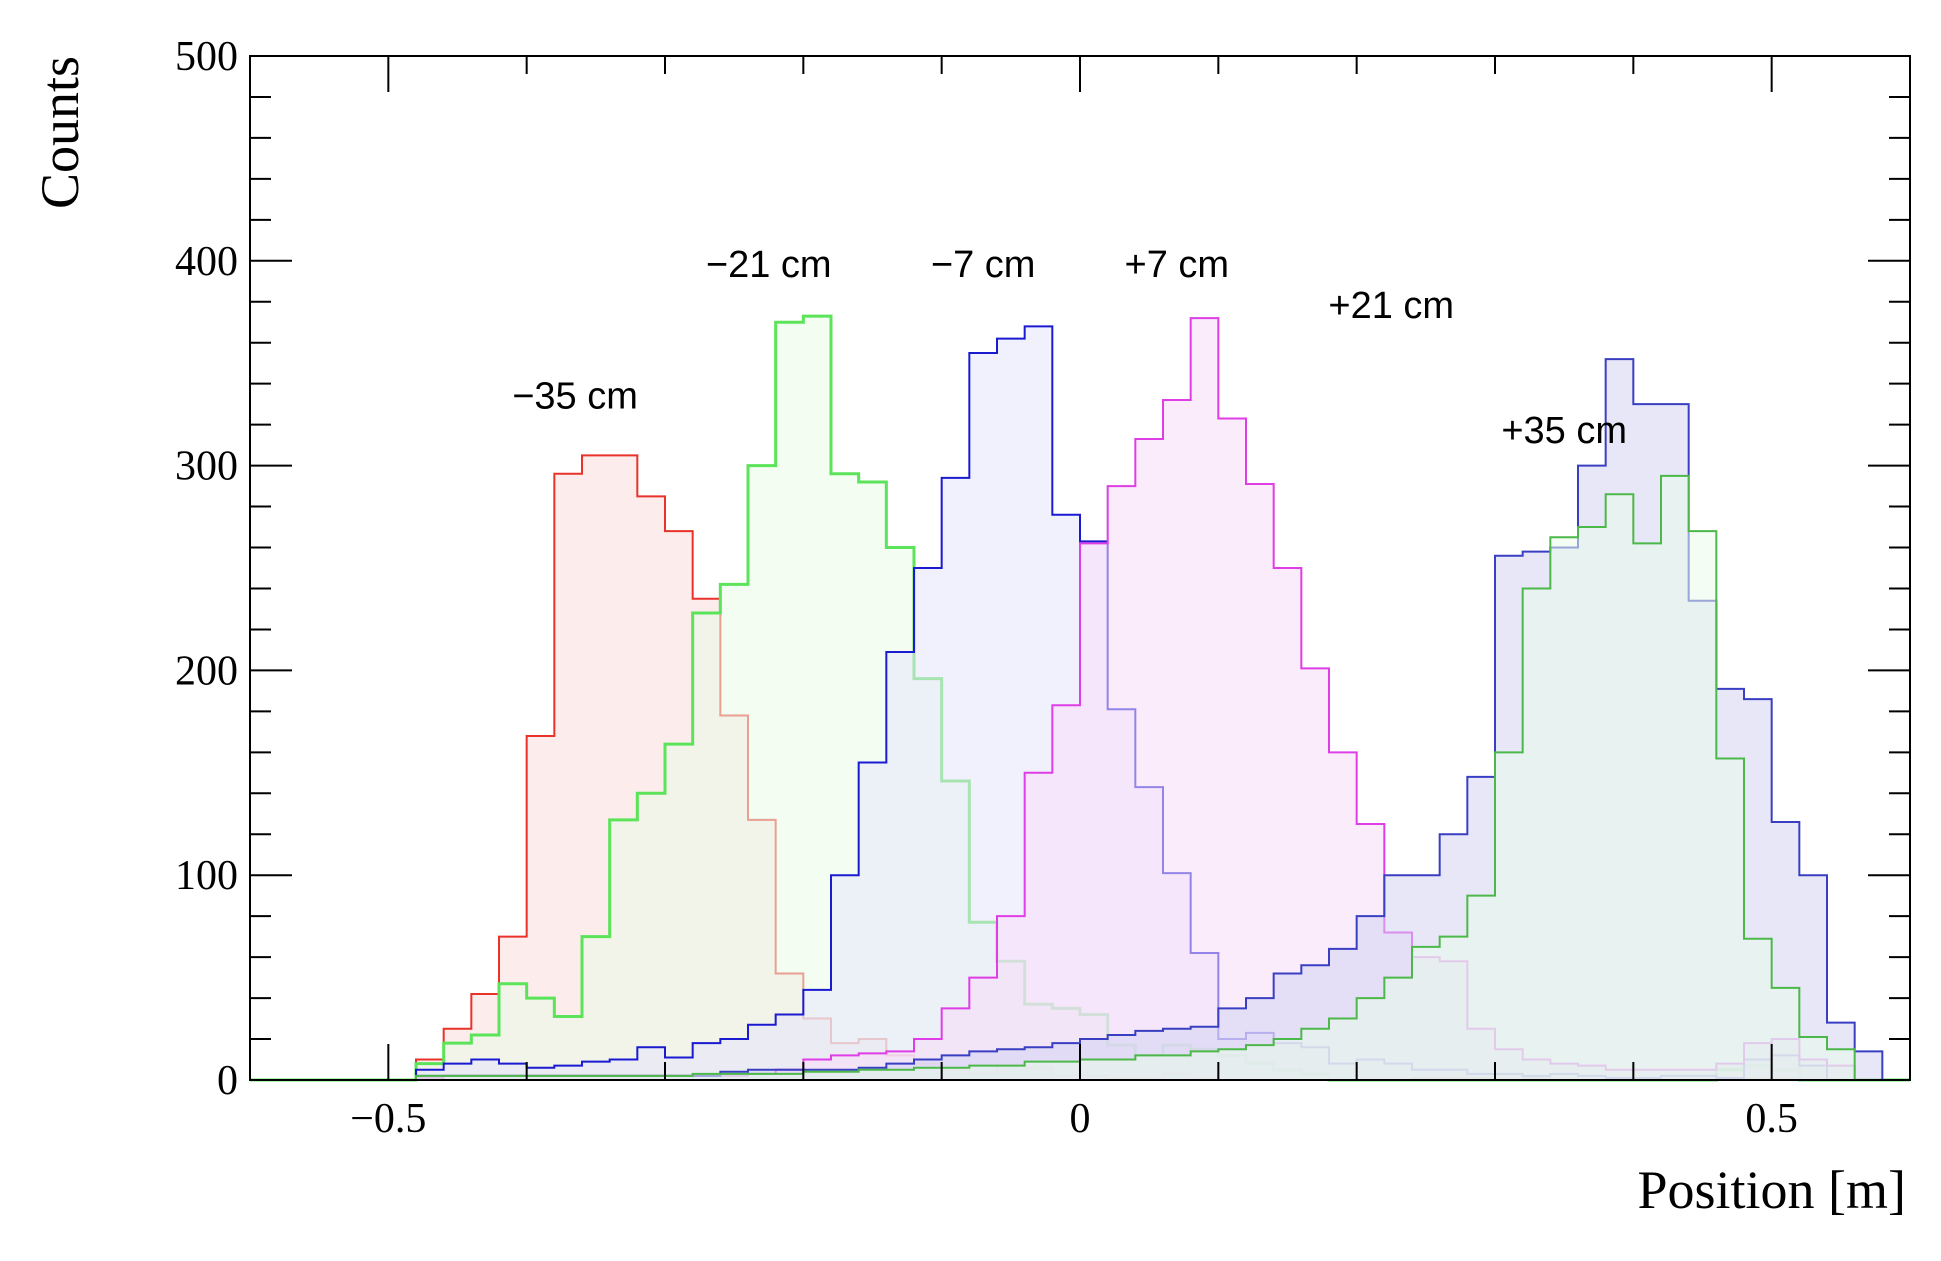  Describe the element at coordinates (1564, 431) in the screenshot. I see `peak-annotation: +35 cm` at that location.